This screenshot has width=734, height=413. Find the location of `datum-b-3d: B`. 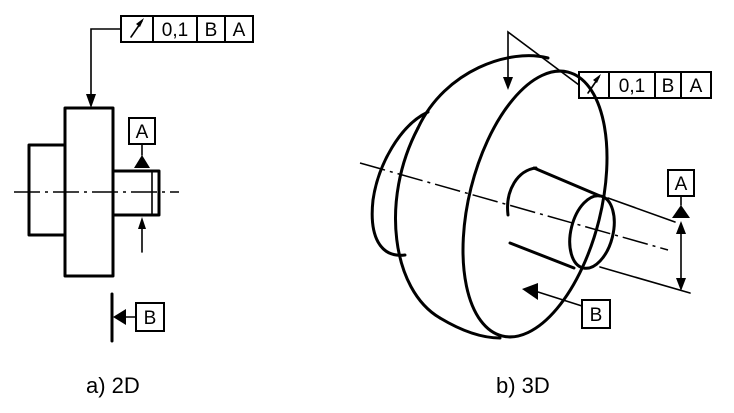

datum-b-3d: B is located at coordinates (566, 306).